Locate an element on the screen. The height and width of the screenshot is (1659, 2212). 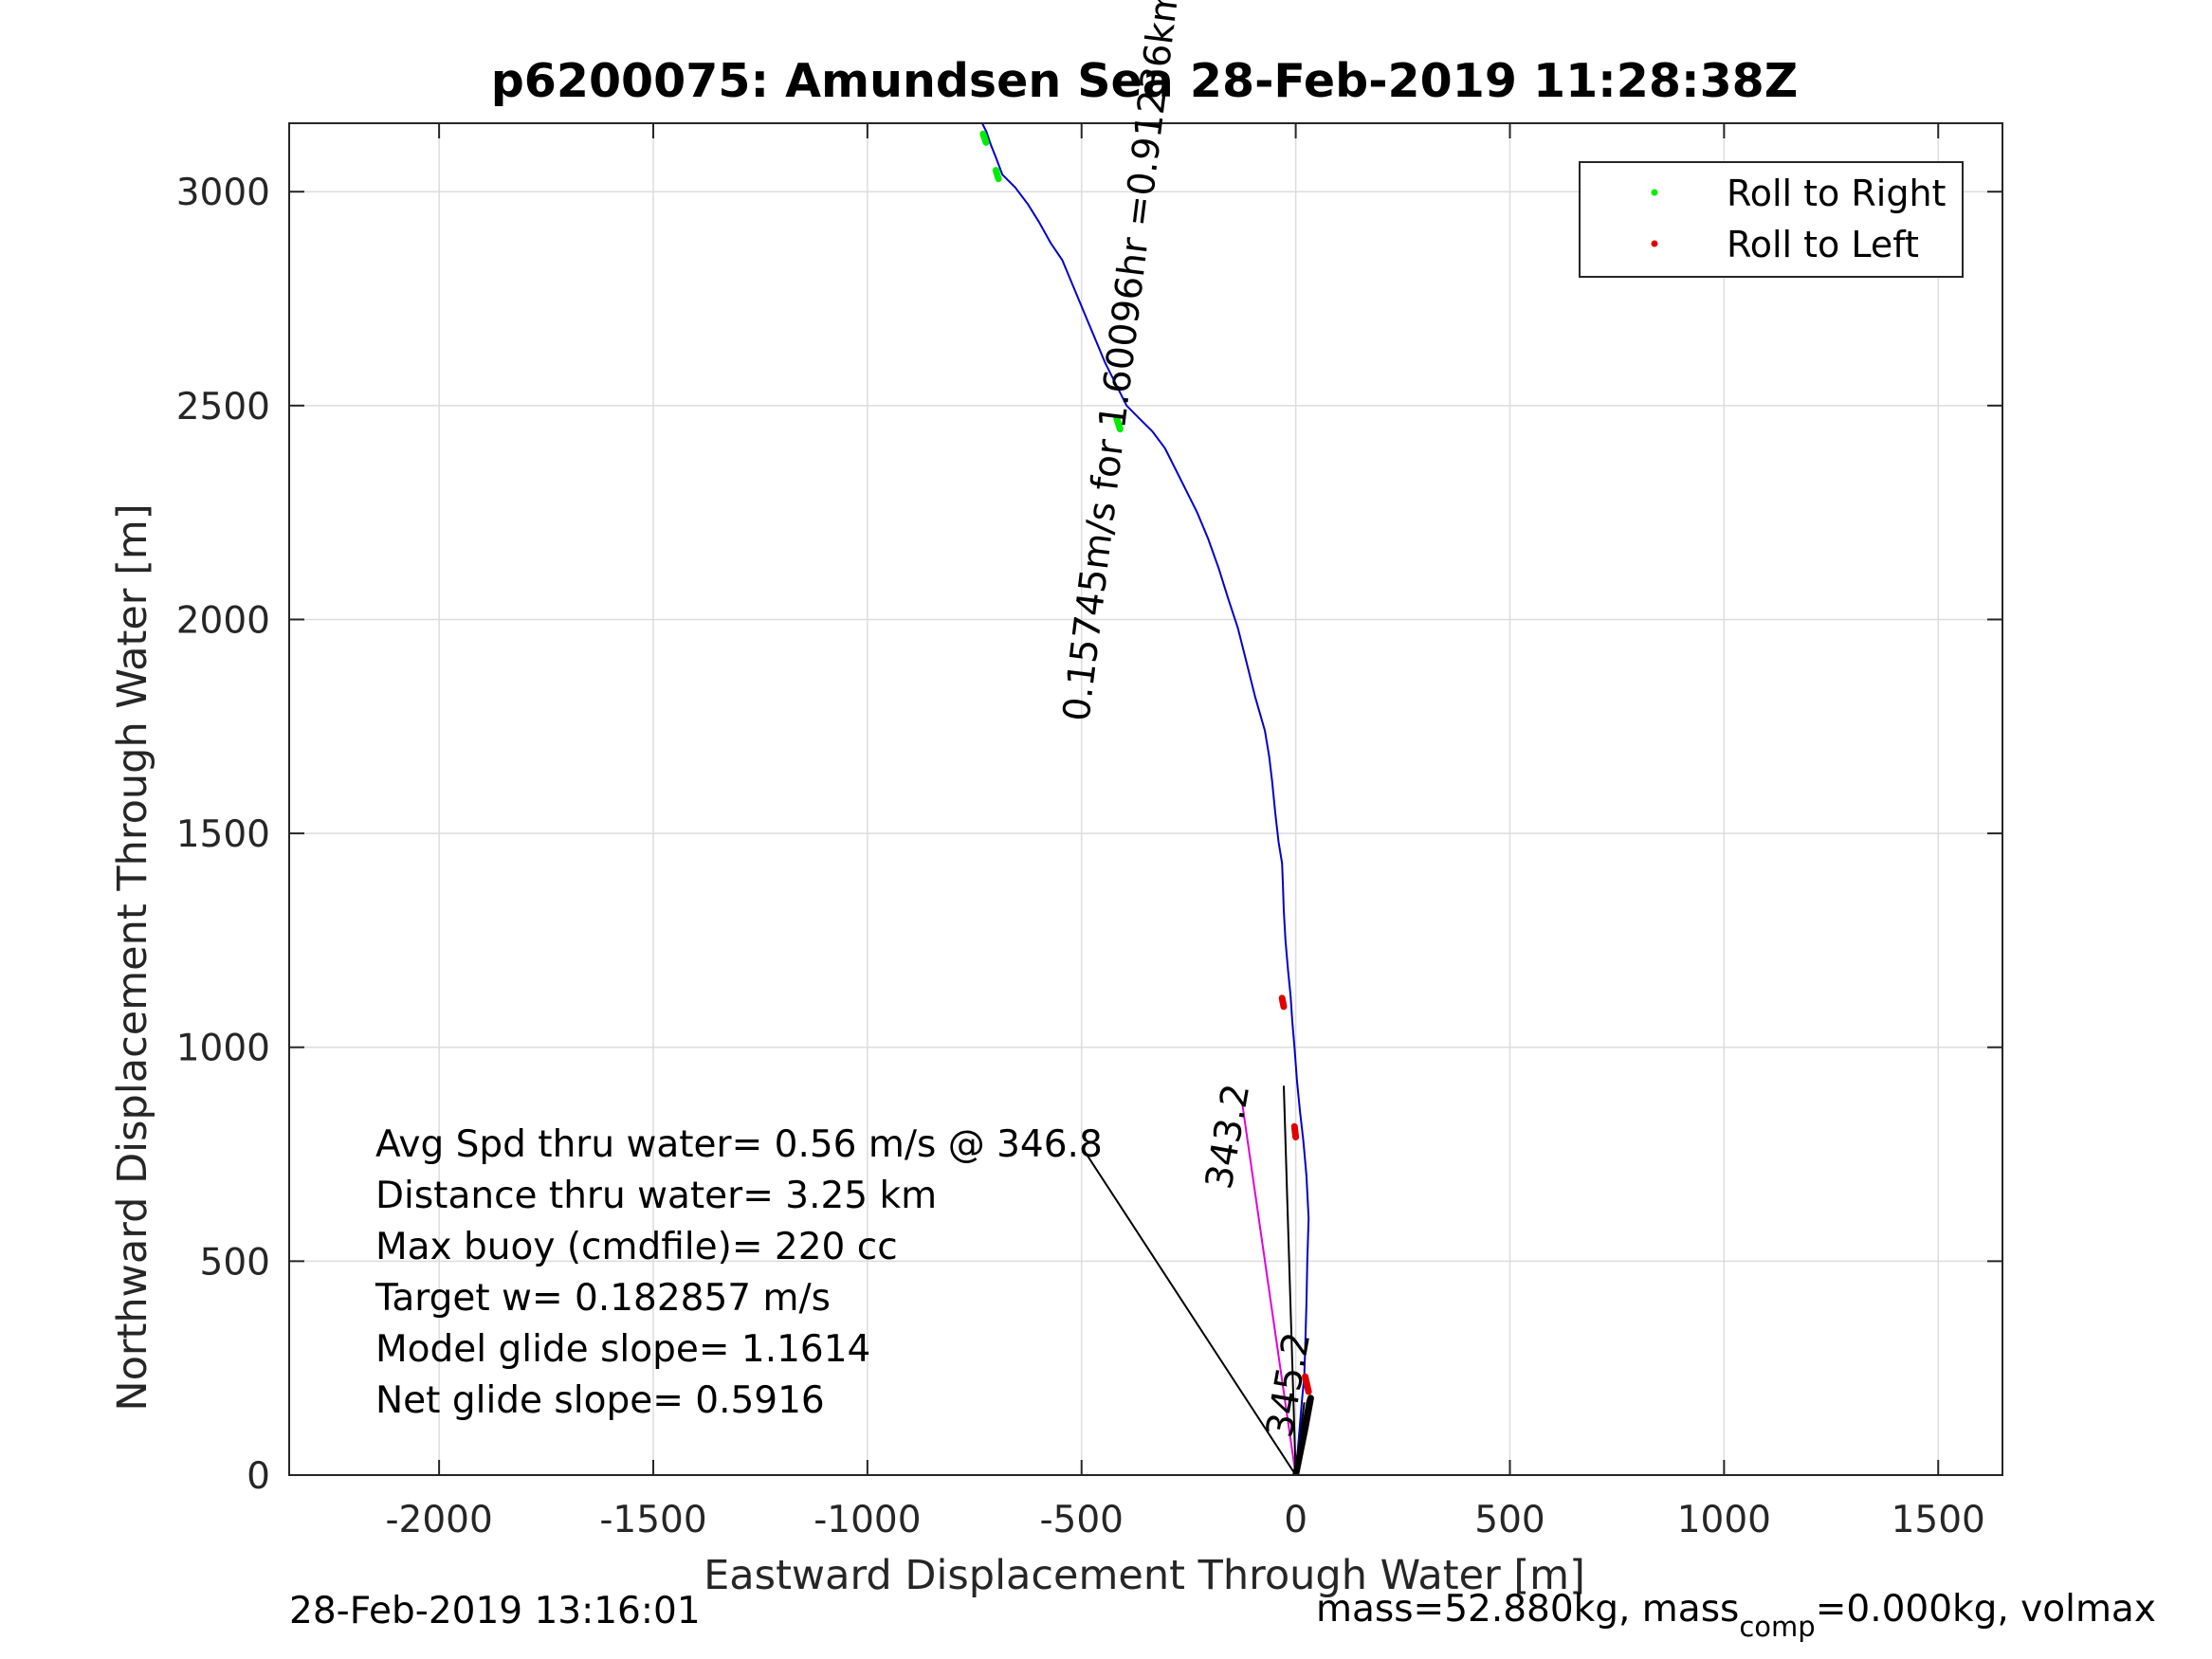
glider-track-line is located at coordinates (1145, 799).